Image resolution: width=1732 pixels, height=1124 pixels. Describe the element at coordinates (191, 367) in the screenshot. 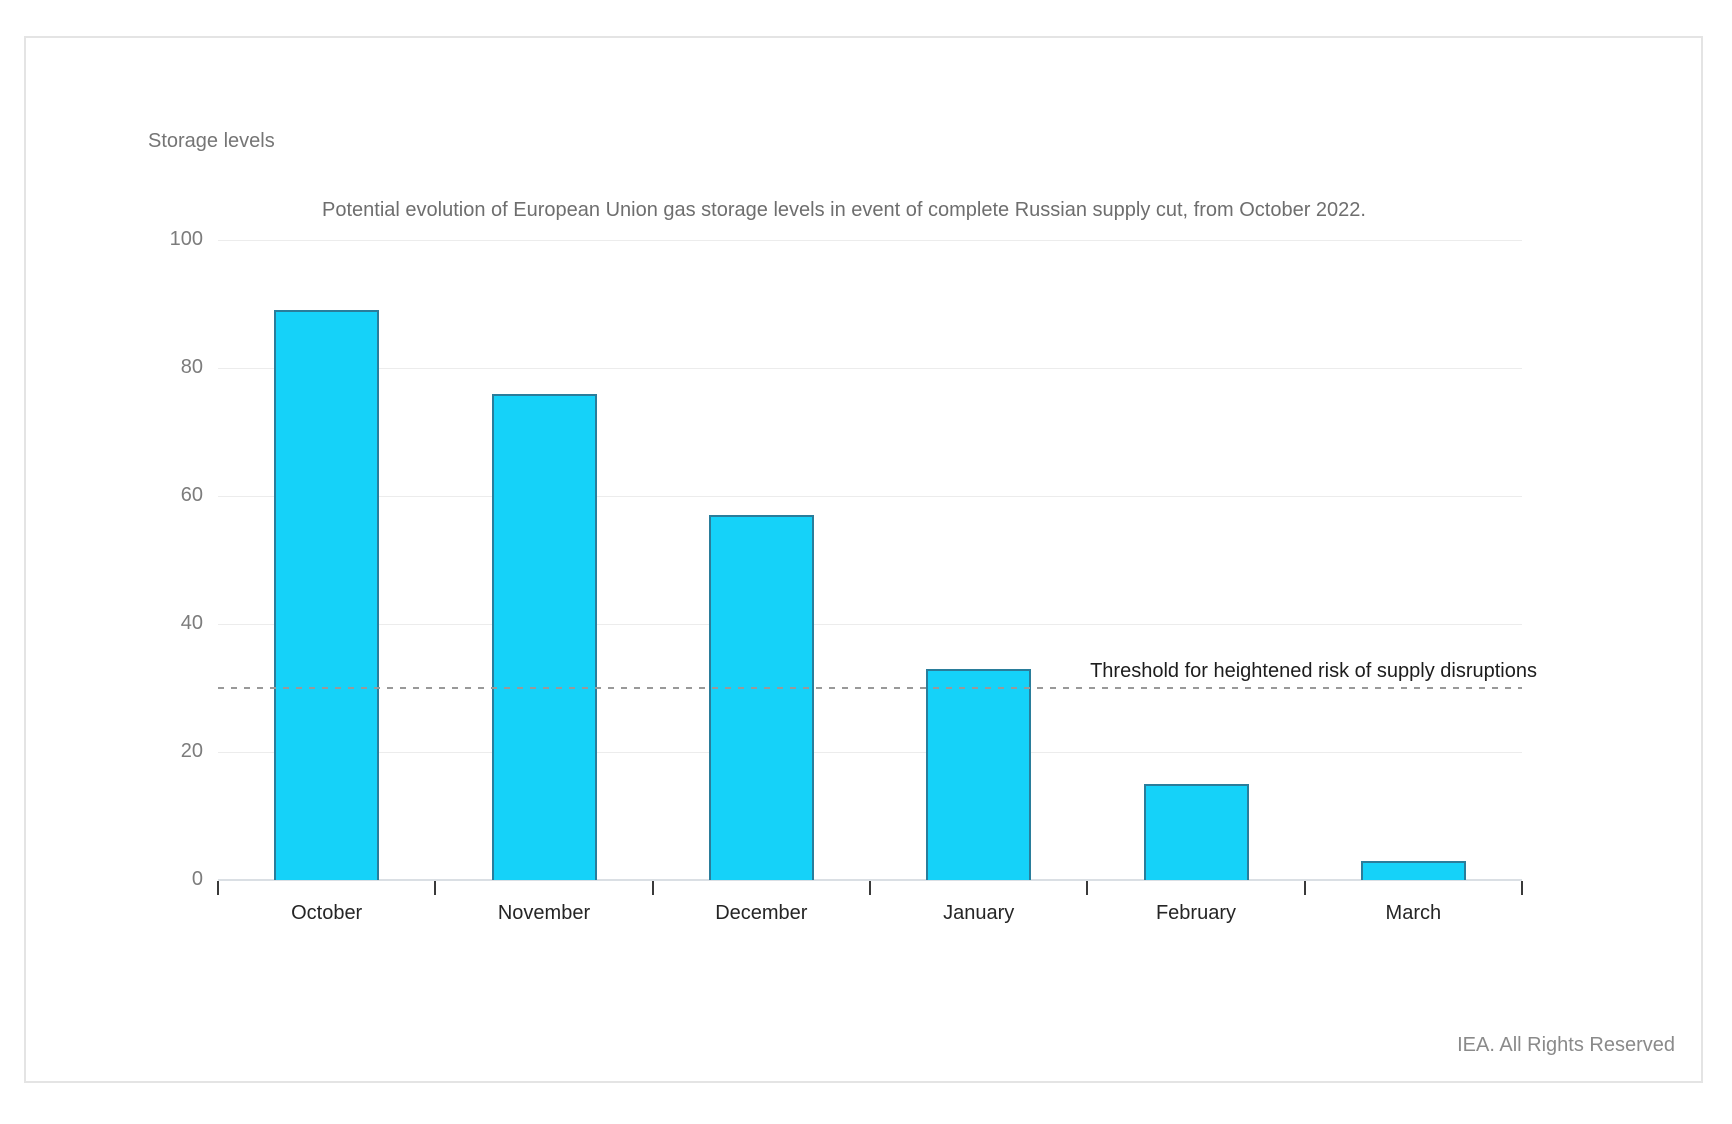

I see `y-tick-label-80: 80` at that location.